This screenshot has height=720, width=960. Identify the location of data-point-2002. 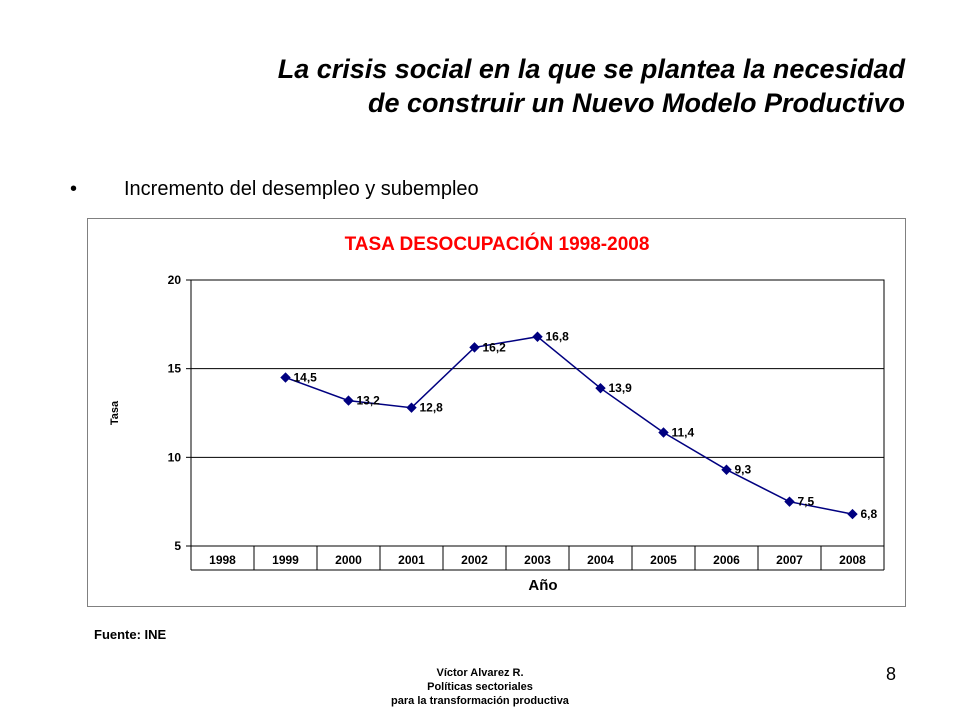
(474, 347).